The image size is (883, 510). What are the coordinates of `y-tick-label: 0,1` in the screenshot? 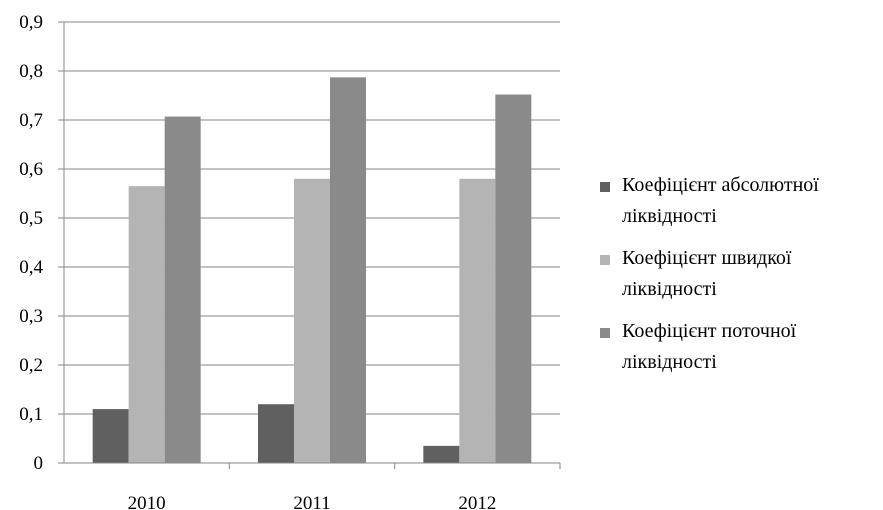 It's located at (31, 414).